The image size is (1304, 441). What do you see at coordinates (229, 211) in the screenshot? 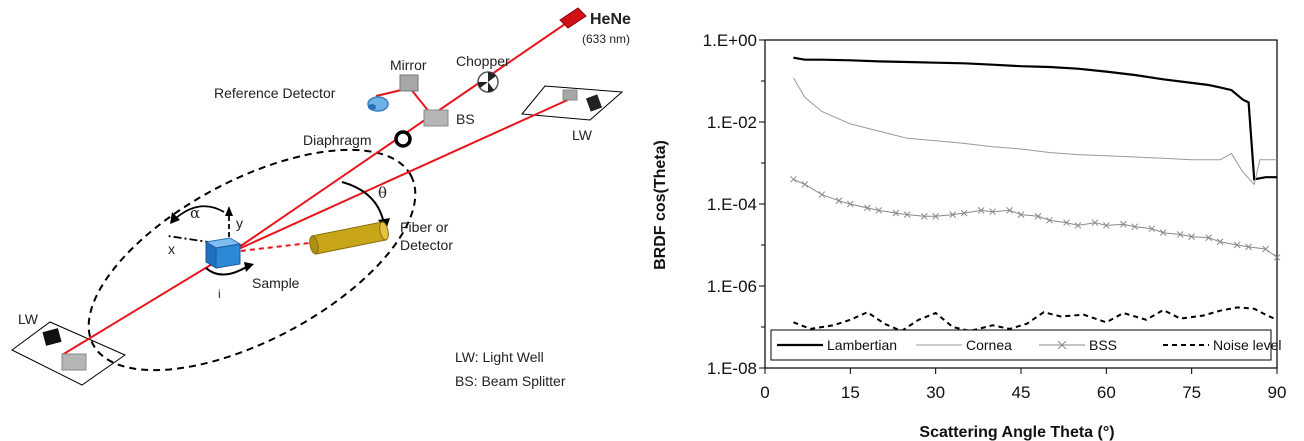
I see `y-axis-arrowhead` at bounding box center [229, 211].